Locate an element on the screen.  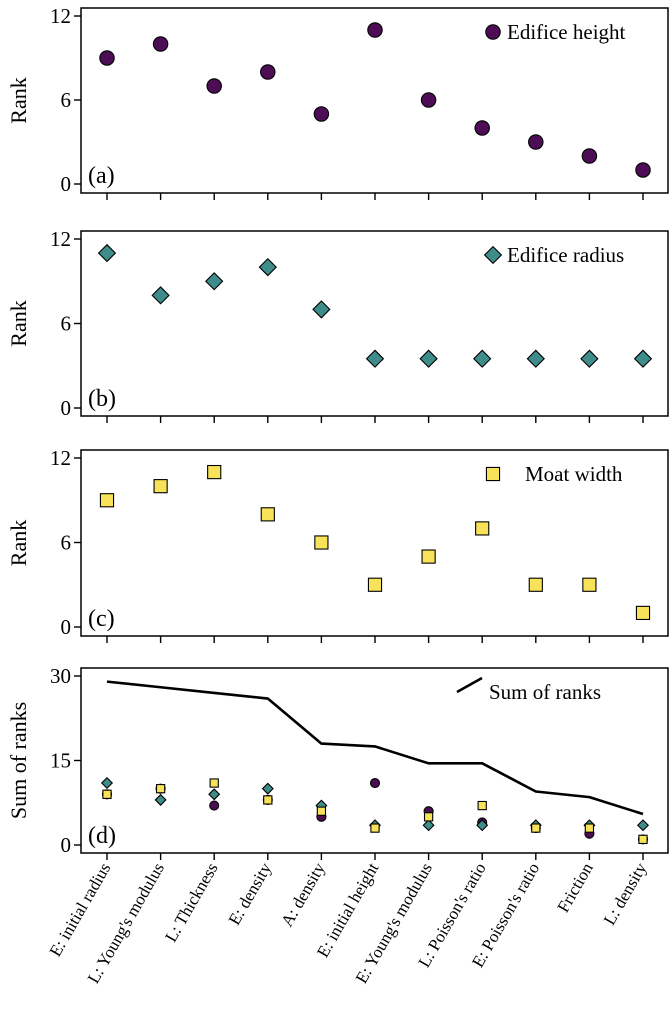
panel-label: (c) is located at coordinates (101, 619).